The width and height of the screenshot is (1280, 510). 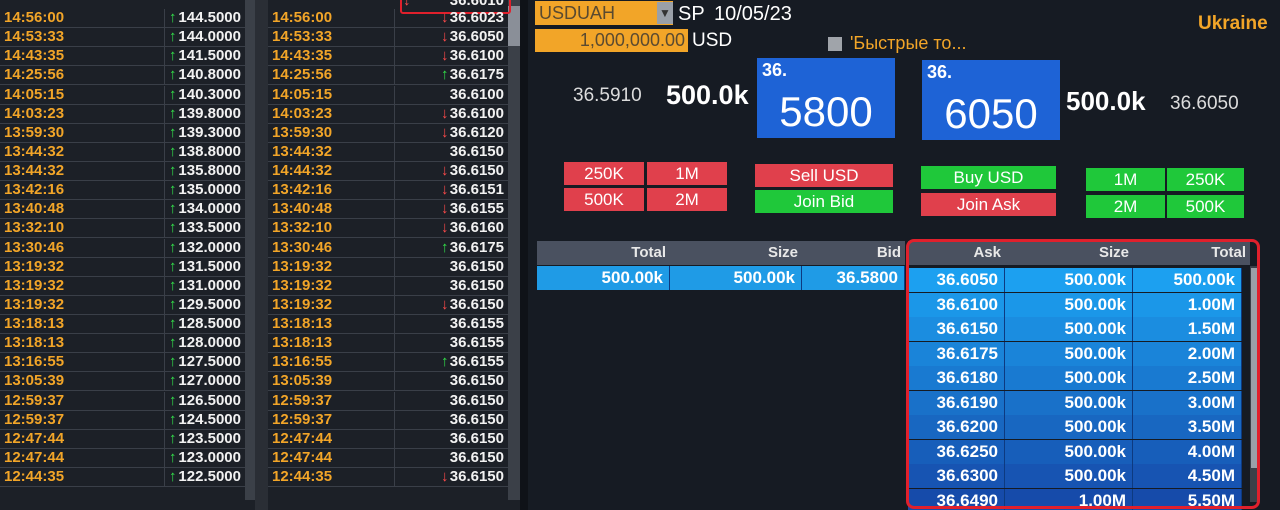 I want to click on ask-cell: 36.6190, so click(x=956, y=402).